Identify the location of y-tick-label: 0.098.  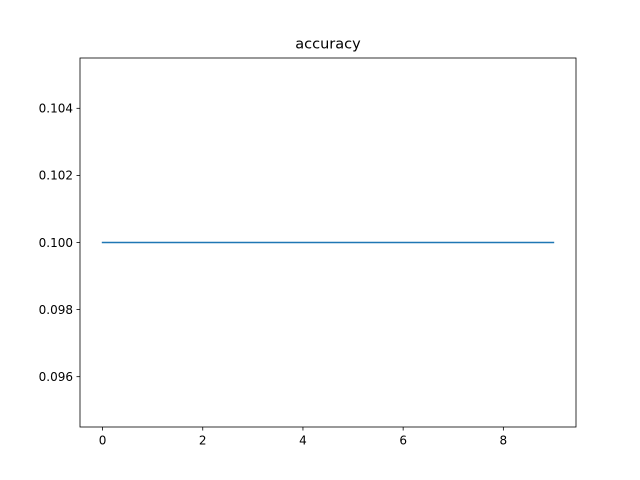
(56, 310).